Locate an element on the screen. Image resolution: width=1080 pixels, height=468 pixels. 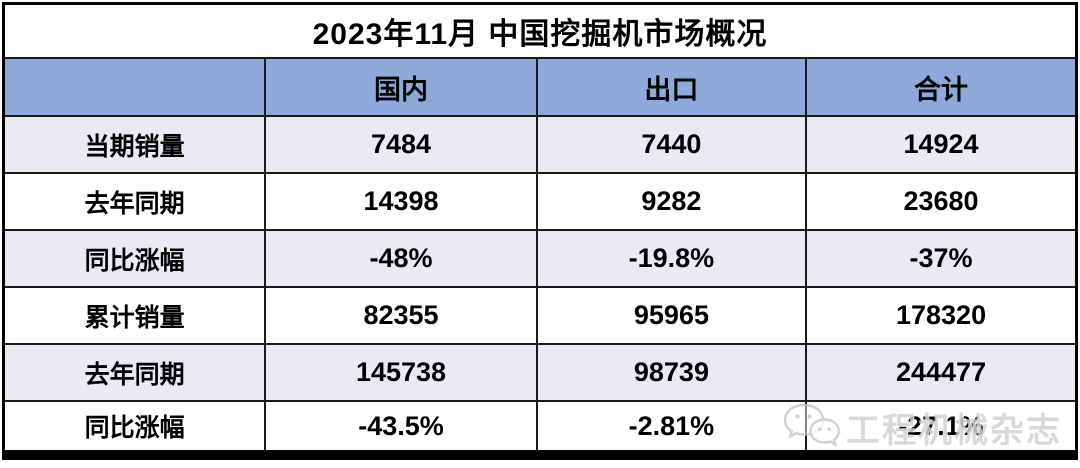
cell-value: 244477 is located at coordinates (941, 372).